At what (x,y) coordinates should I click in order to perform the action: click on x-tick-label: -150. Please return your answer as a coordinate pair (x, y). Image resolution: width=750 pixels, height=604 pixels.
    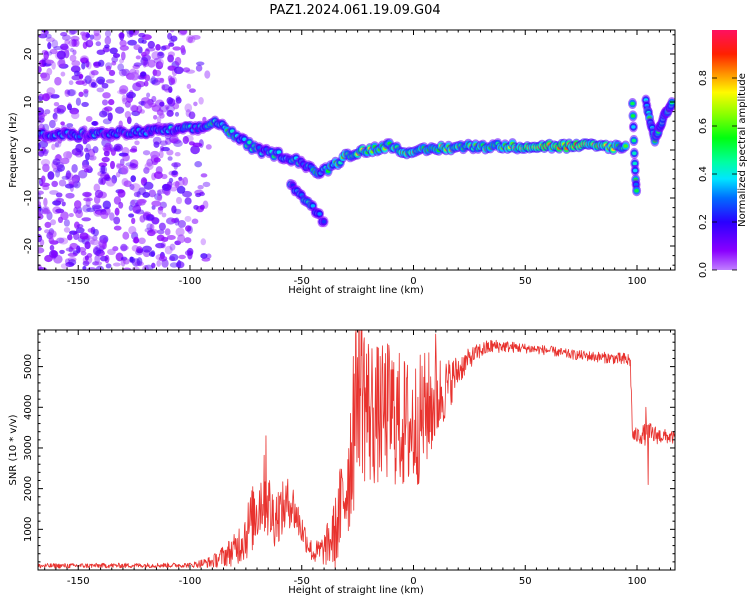
    Looking at the image, I should click on (78, 281).